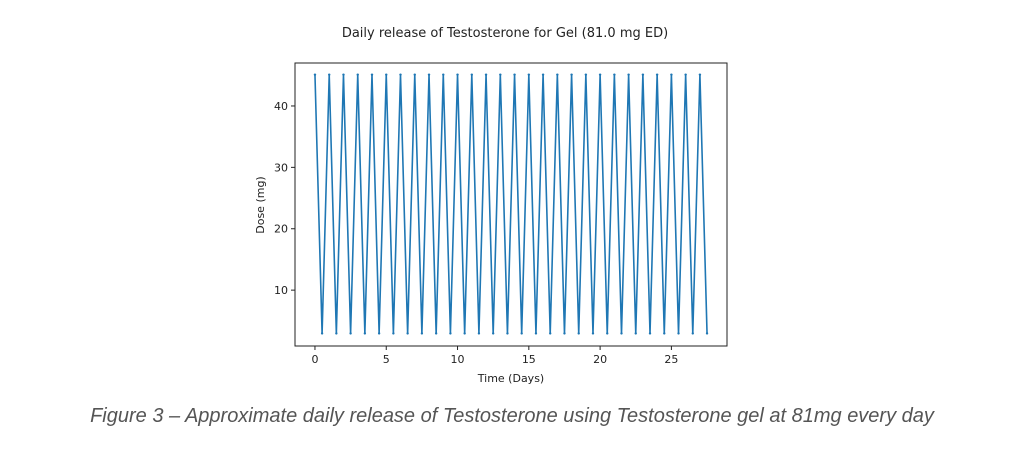 The height and width of the screenshot is (467, 1024). What do you see at coordinates (510, 378) in the screenshot?
I see `x-axis-label: Time (Days)` at bounding box center [510, 378].